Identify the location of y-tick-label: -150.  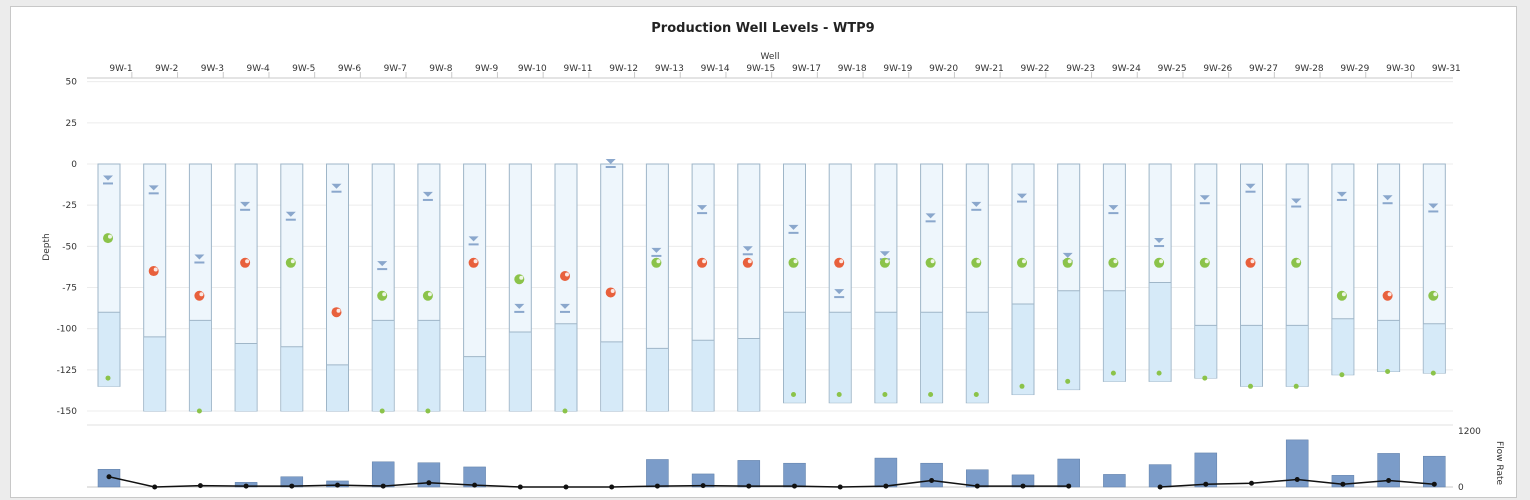
(67, 412).